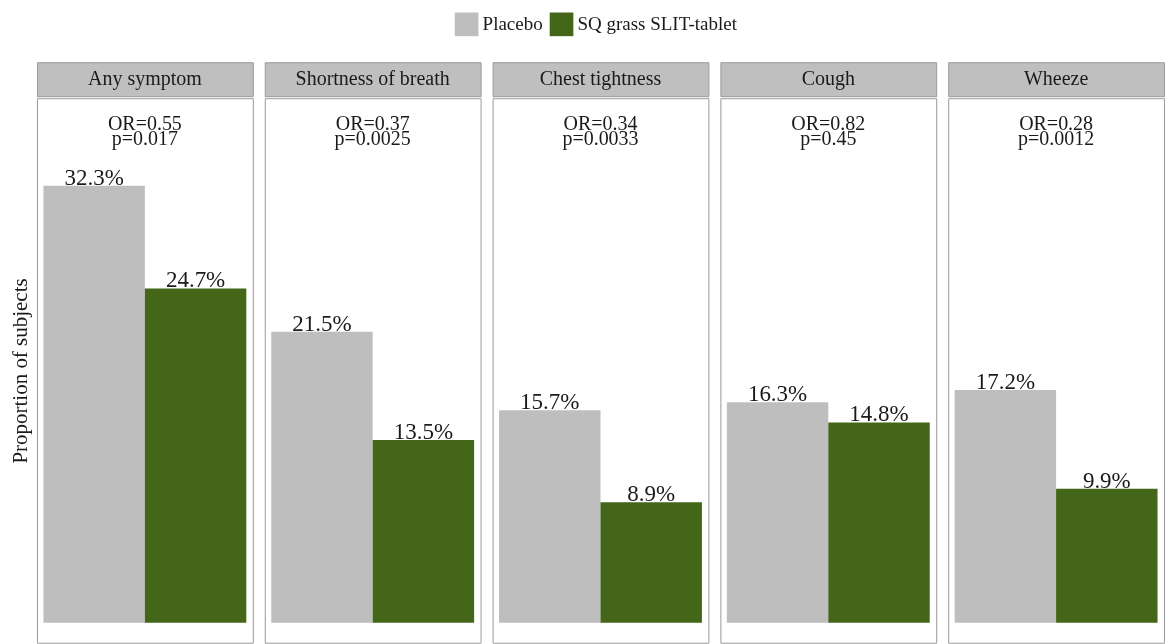 This screenshot has width=1169, height=644. What do you see at coordinates (195, 280) in the screenshot?
I see `data-label: 24.7%` at bounding box center [195, 280].